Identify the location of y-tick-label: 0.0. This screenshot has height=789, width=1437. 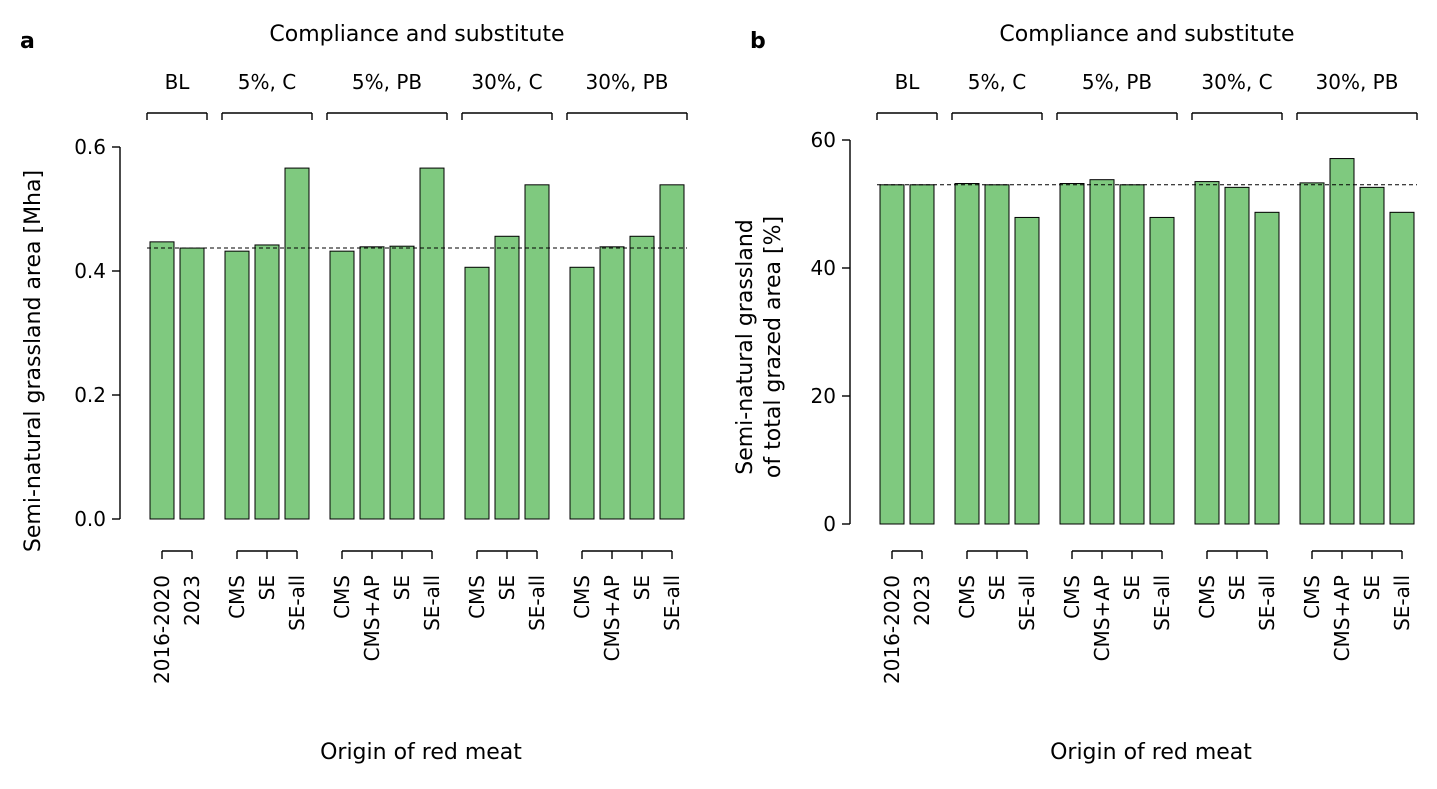
(90, 519).